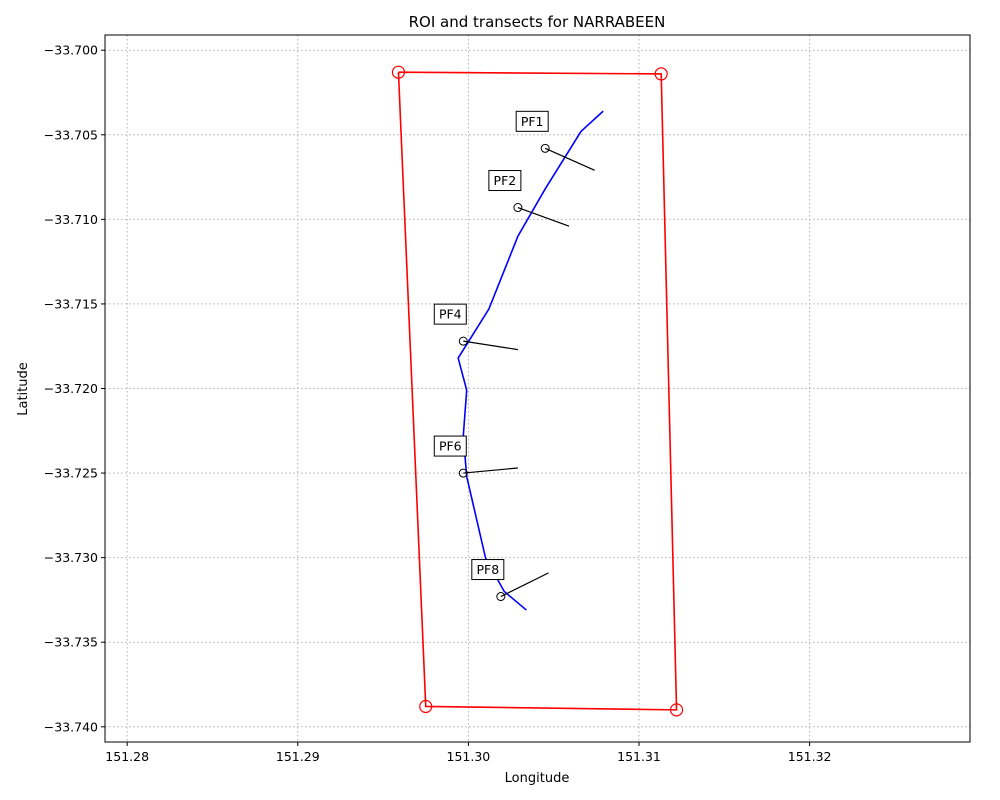  I want to click on x-axis-label: Longitude, so click(537, 778).